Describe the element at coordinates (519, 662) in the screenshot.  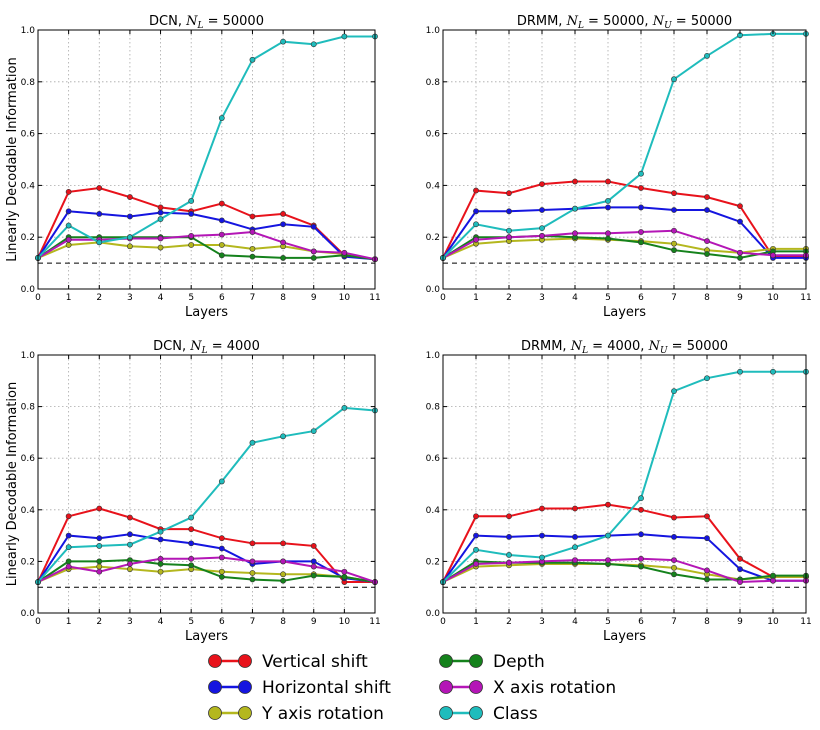
I see `legend-label: Depth` at that location.